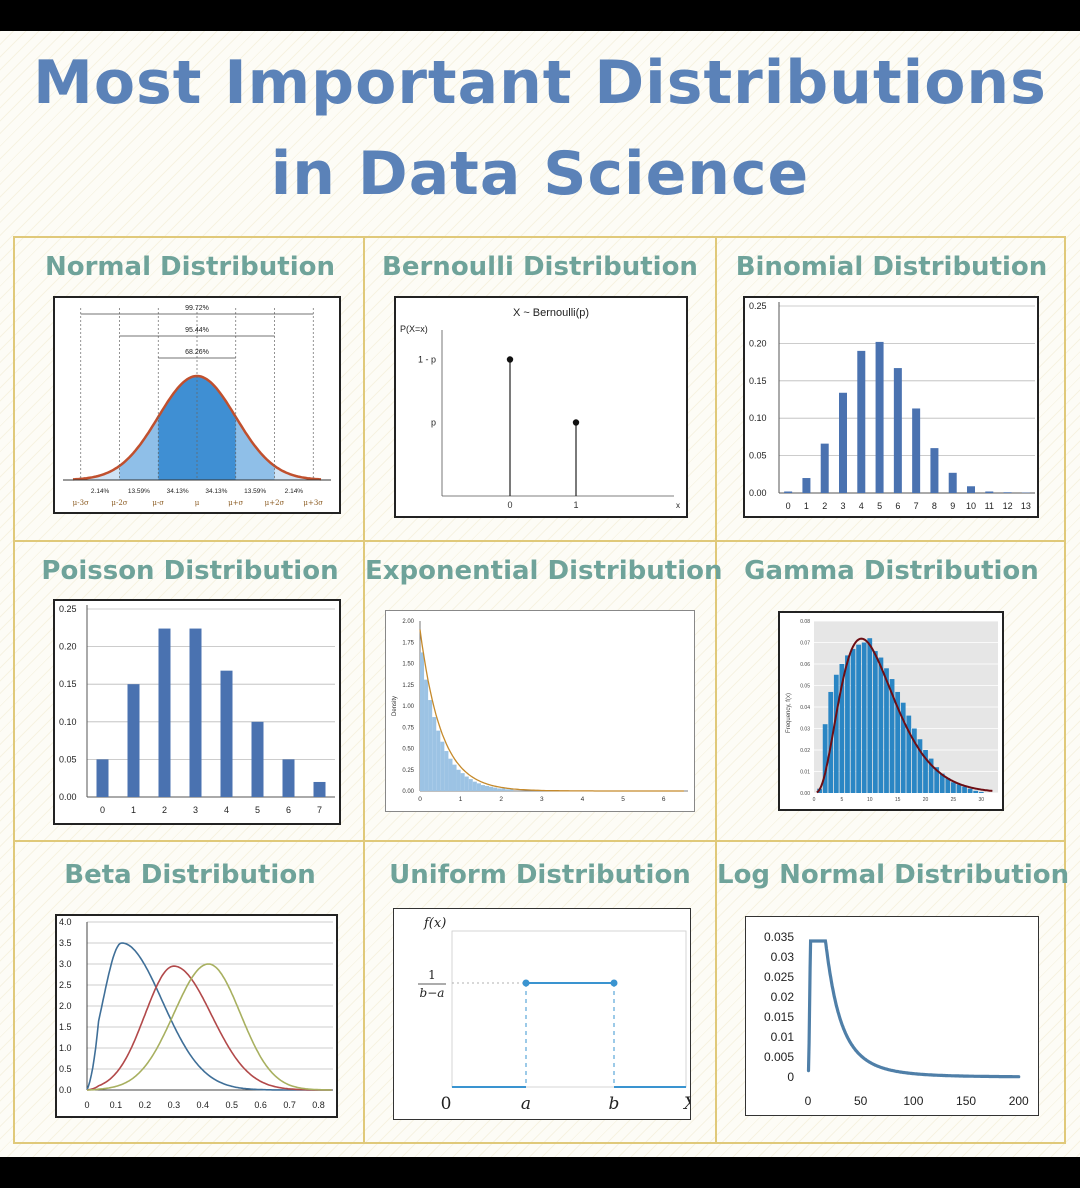  I want to click on tail-area-left, so click(96, 472).